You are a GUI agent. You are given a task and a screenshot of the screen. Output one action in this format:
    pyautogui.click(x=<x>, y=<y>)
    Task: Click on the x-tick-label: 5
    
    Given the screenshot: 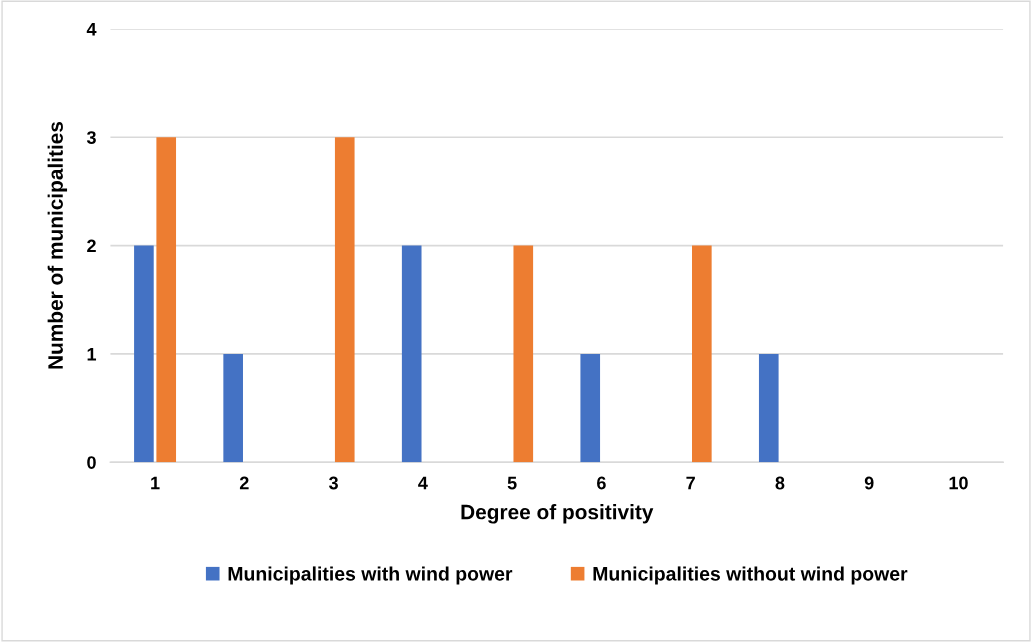 What is the action you would take?
    pyautogui.click(x=512, y=483)
    